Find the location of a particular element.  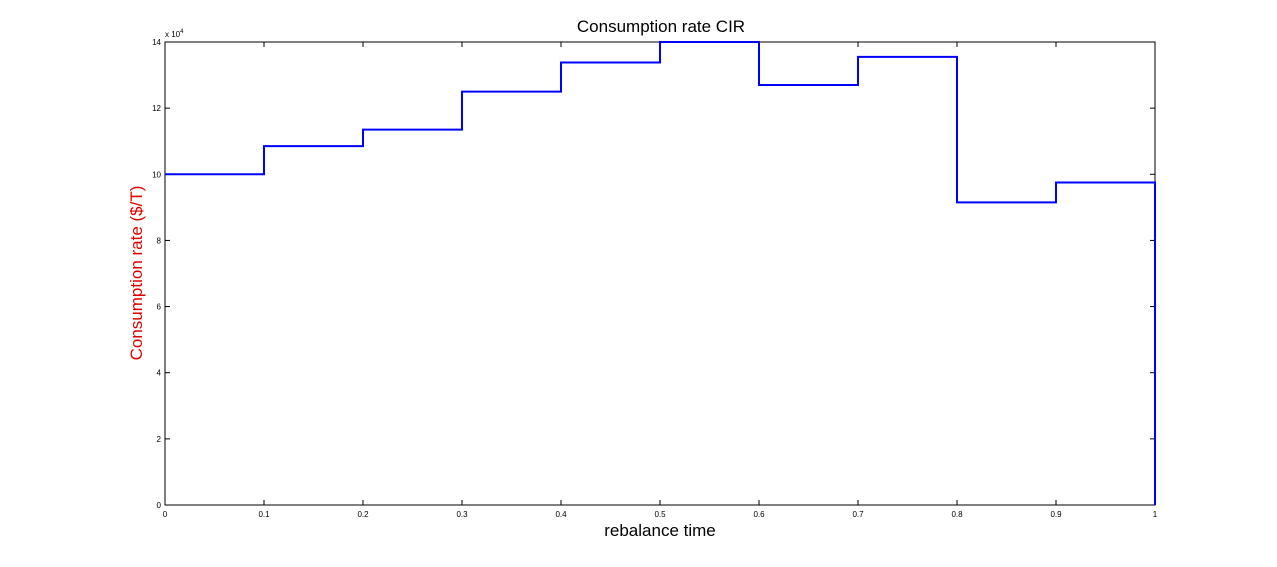

y-tick-label: 10 is located at coordinates (156, 174).